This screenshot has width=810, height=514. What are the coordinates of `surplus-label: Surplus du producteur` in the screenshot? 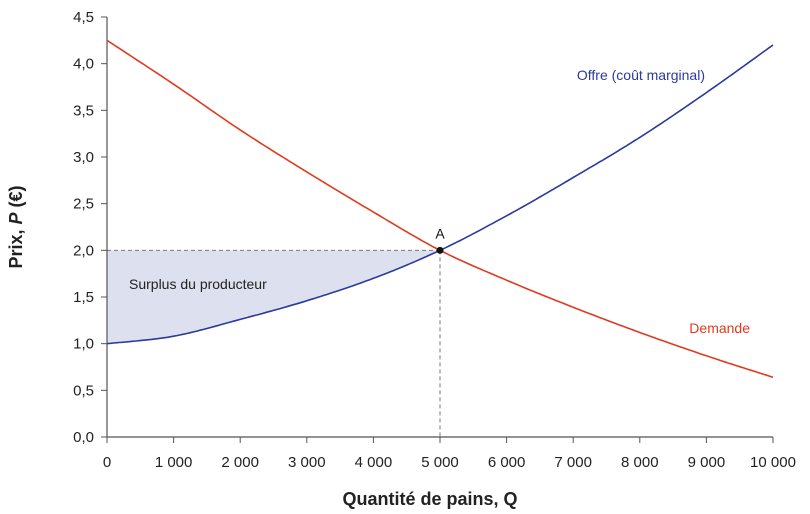 It's located at (198, 284).